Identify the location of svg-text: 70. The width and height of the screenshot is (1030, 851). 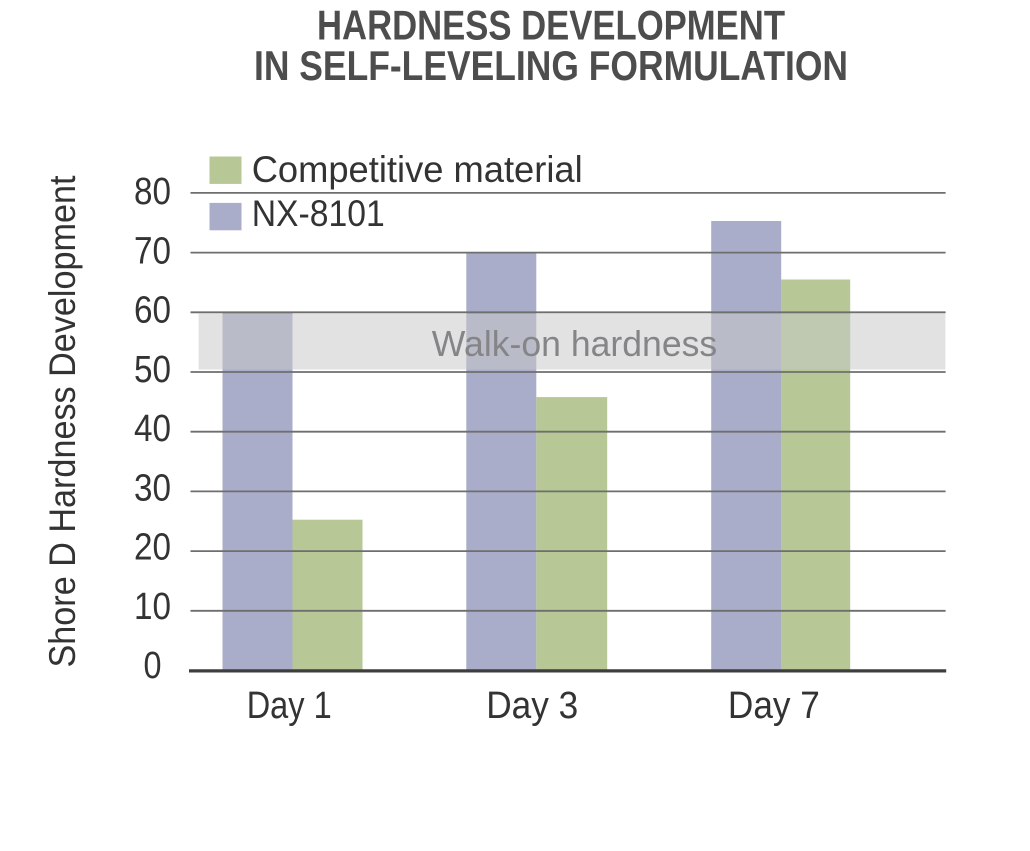
(152, 251).